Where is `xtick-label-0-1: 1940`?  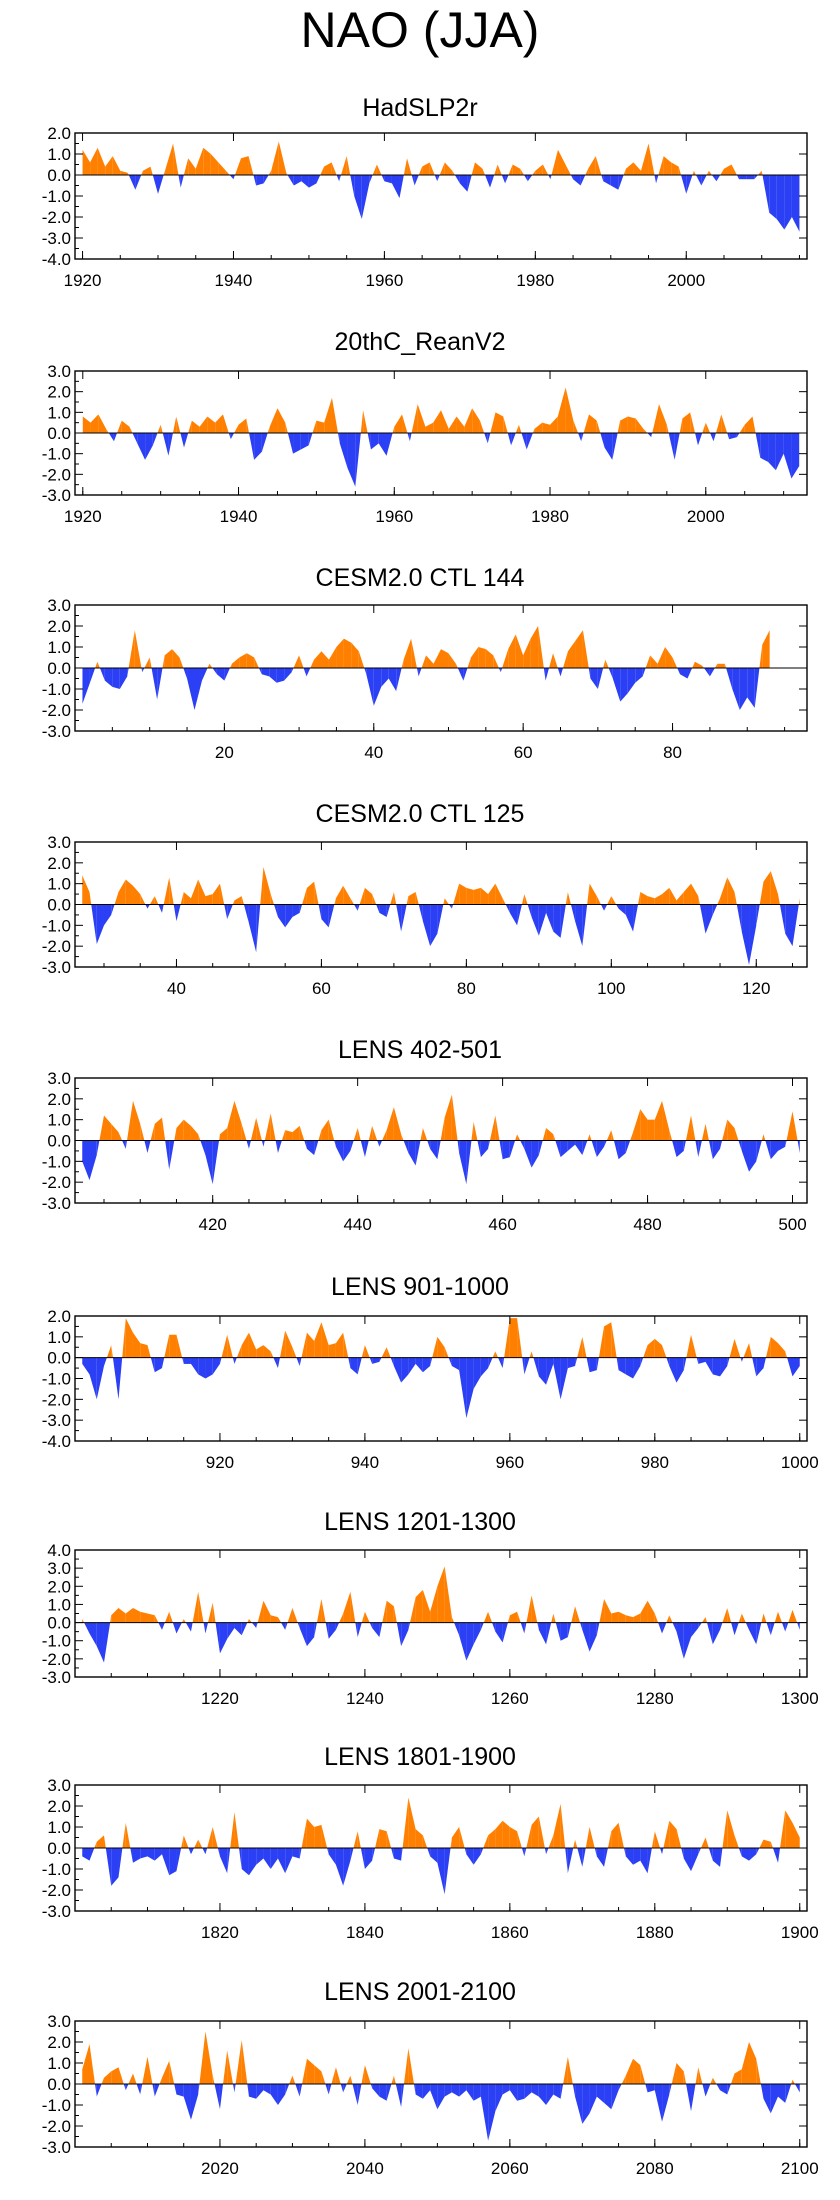 xtick-label-0-1: 1940 is located at coordinates (234, 280).